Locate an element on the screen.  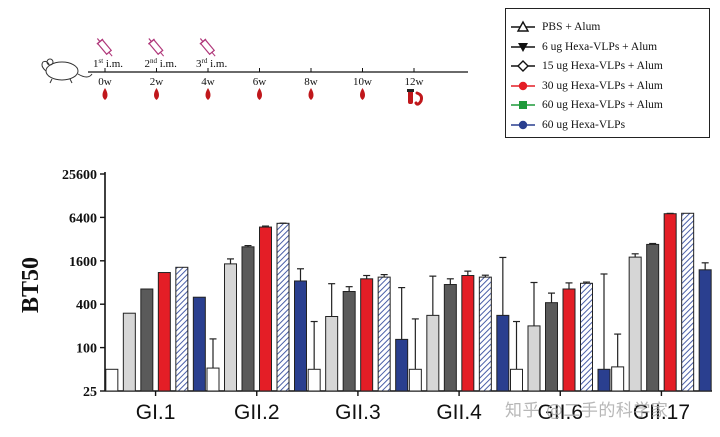
blood-tube-icon is located at coordinates (415, 97).